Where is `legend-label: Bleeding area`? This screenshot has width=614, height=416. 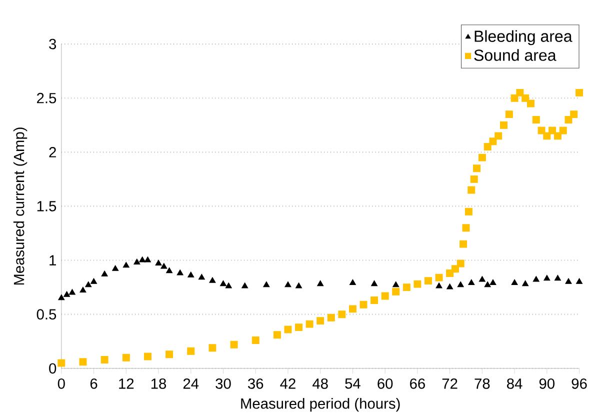 legend-label: Bleeding area is located at coordinates (523, 38).